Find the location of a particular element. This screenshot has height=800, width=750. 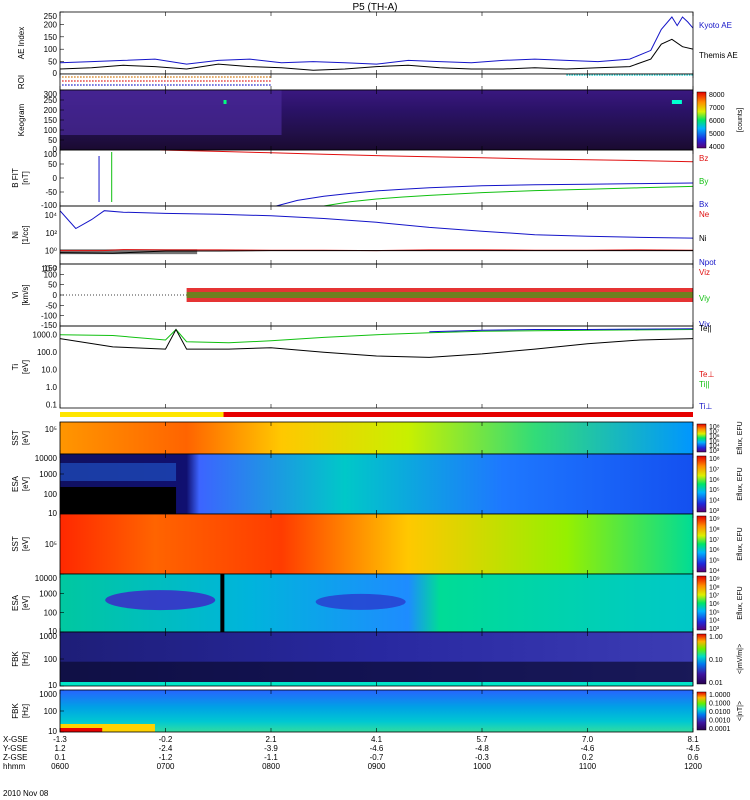

legend-entry-themis-ae: Themis AE is located at coordinates (718, 55).